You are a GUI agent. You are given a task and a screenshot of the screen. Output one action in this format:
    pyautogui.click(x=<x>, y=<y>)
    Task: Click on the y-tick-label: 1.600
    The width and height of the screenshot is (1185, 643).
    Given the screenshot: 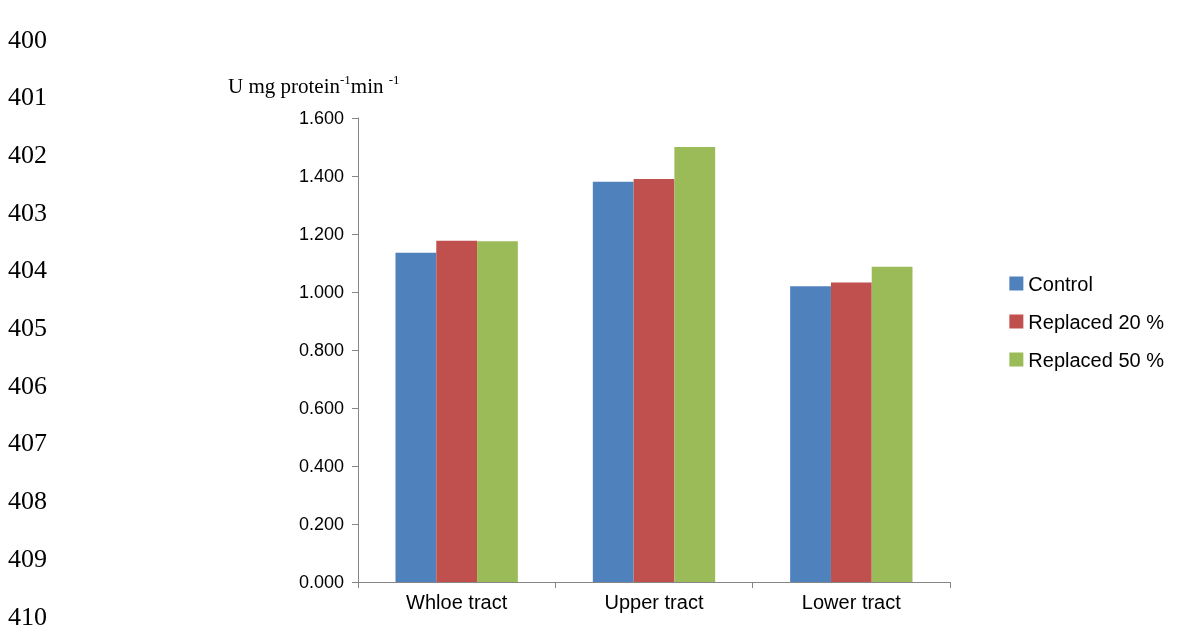 What is the action you would take?
    pyautogui.click(x=321, y=118)
    